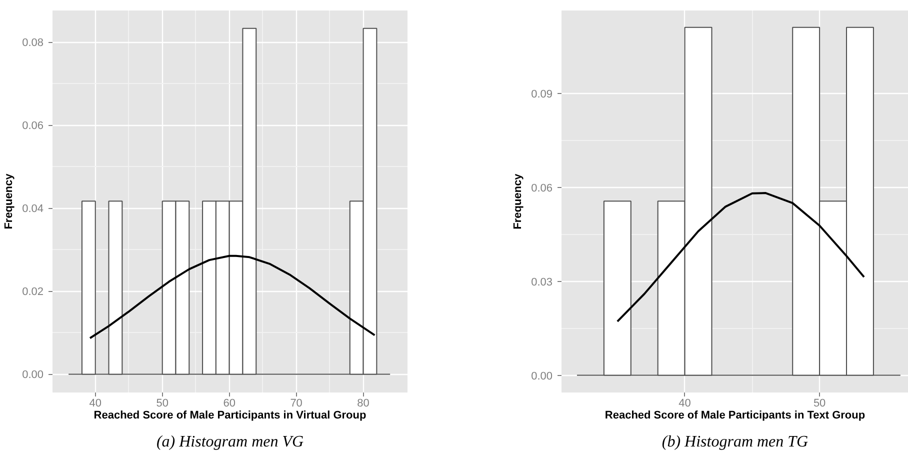  Describe the element at coordinates (230, 416) in the screenshot. I see `x-axis-title: Reached Score of Male Participants in Virtual Group` at that location.